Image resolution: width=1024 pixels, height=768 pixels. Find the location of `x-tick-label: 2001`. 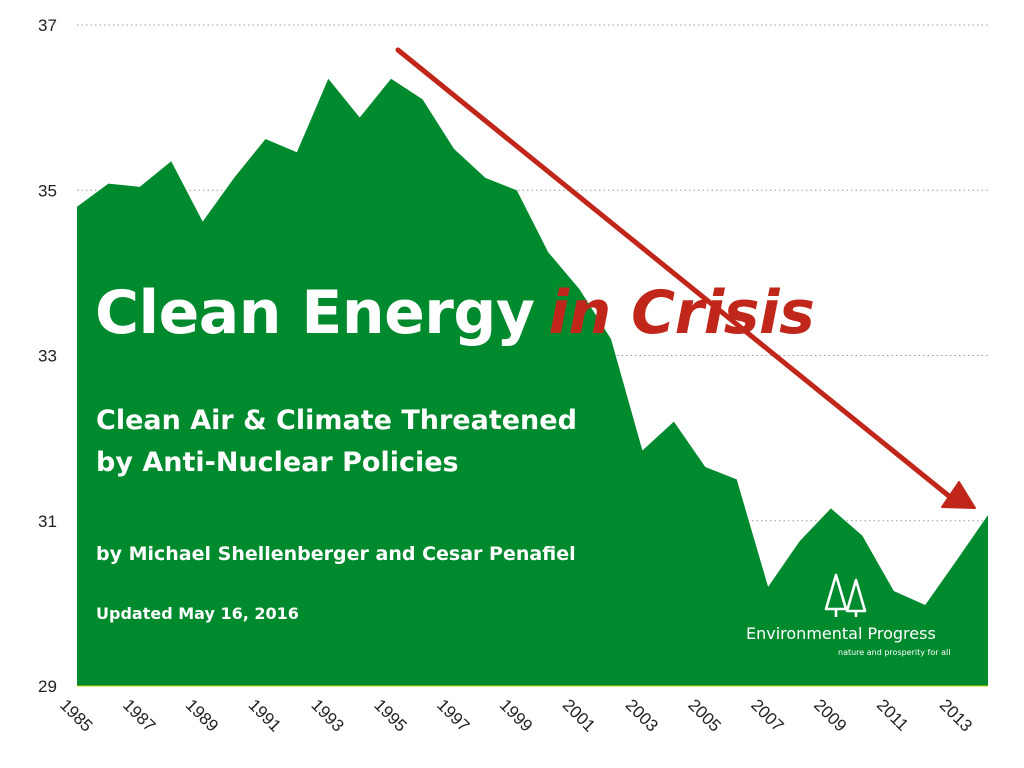

x-tick-label: 2001 is located at coordinates (579, 715).